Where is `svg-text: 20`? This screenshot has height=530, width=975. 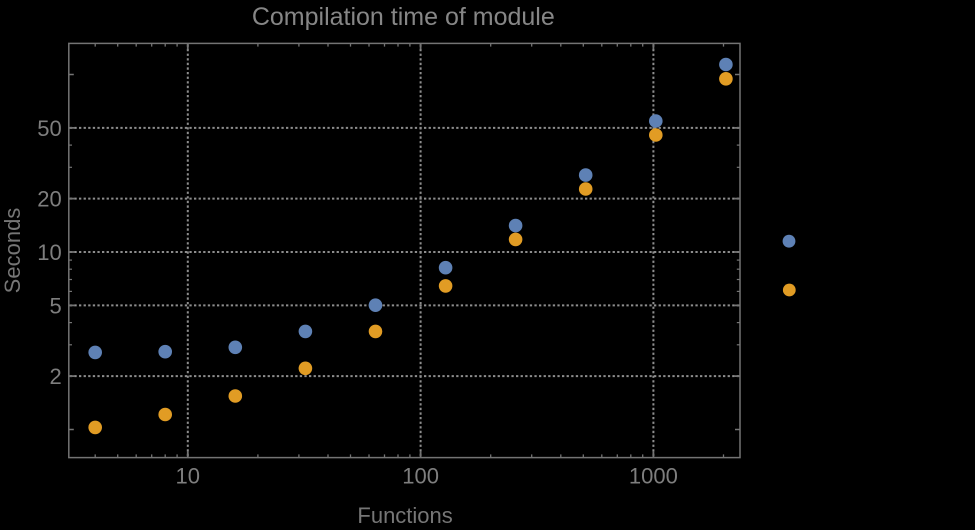 svg-text: 20 is located at coordinates (49, 199).